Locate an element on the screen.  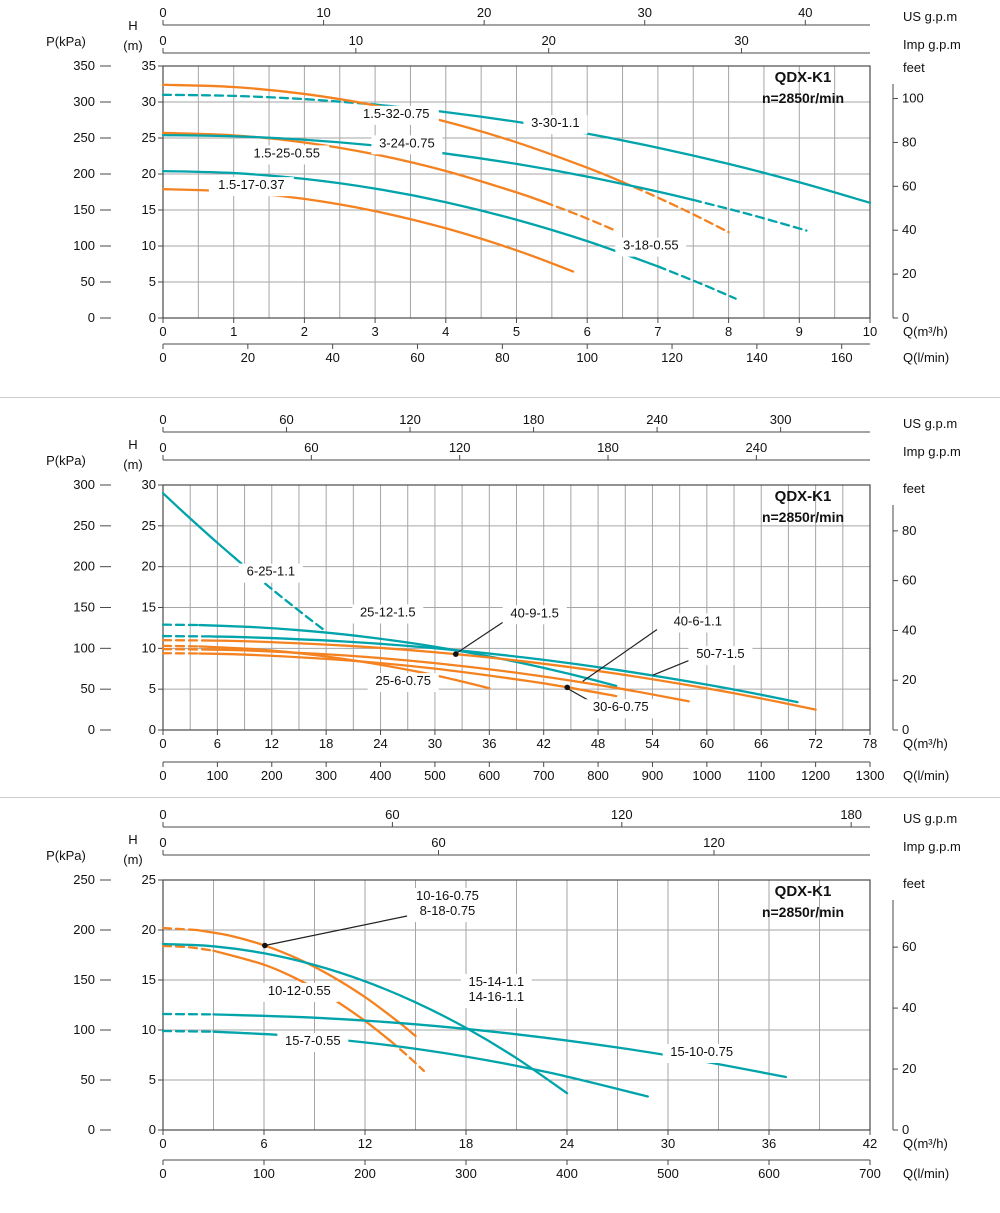
lmin-tick-label: 1100 is located at coordinates (761, 775).